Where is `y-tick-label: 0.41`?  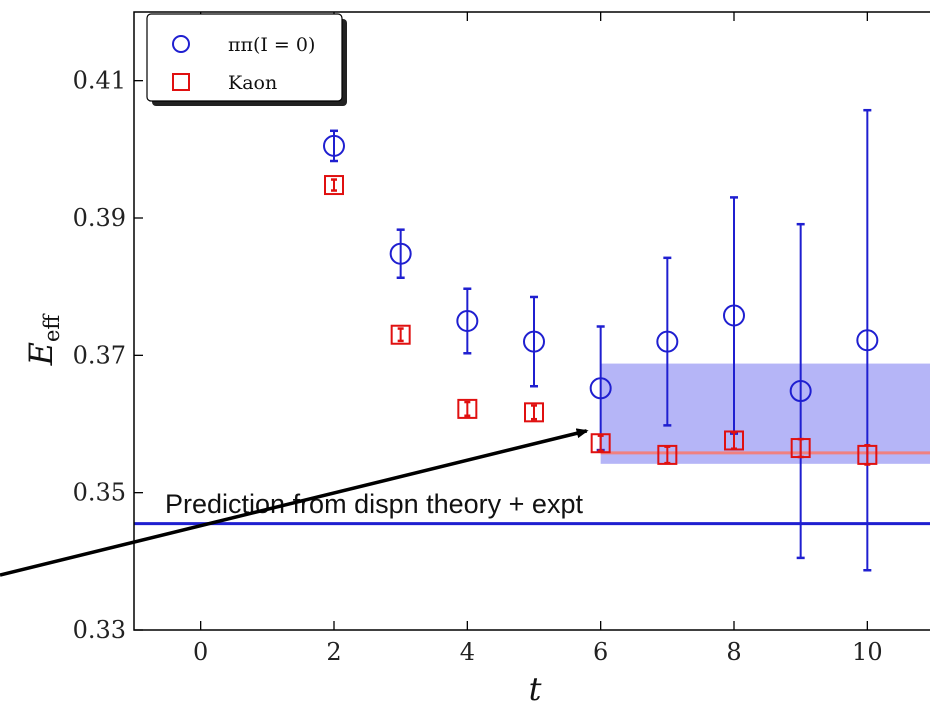
y-tick-label: 0.41 is located at coordinates (99, 81).